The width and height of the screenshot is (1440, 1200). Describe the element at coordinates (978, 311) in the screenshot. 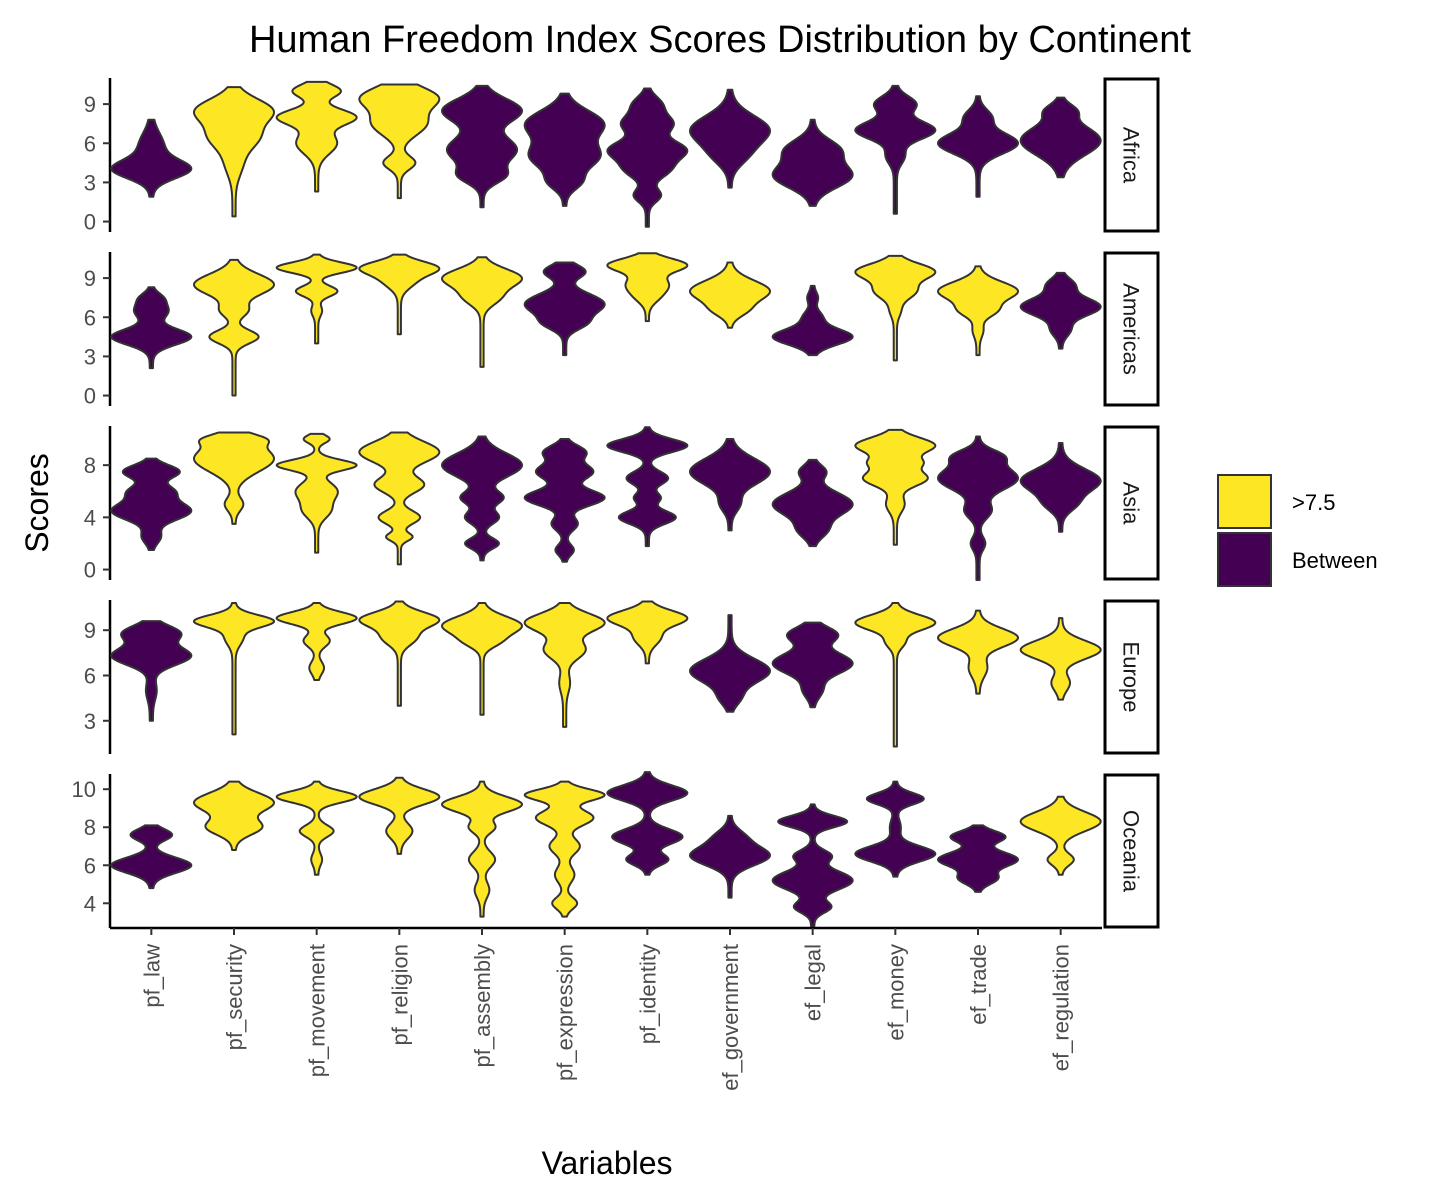

I see `violin-americas-ef_trade` at that location.